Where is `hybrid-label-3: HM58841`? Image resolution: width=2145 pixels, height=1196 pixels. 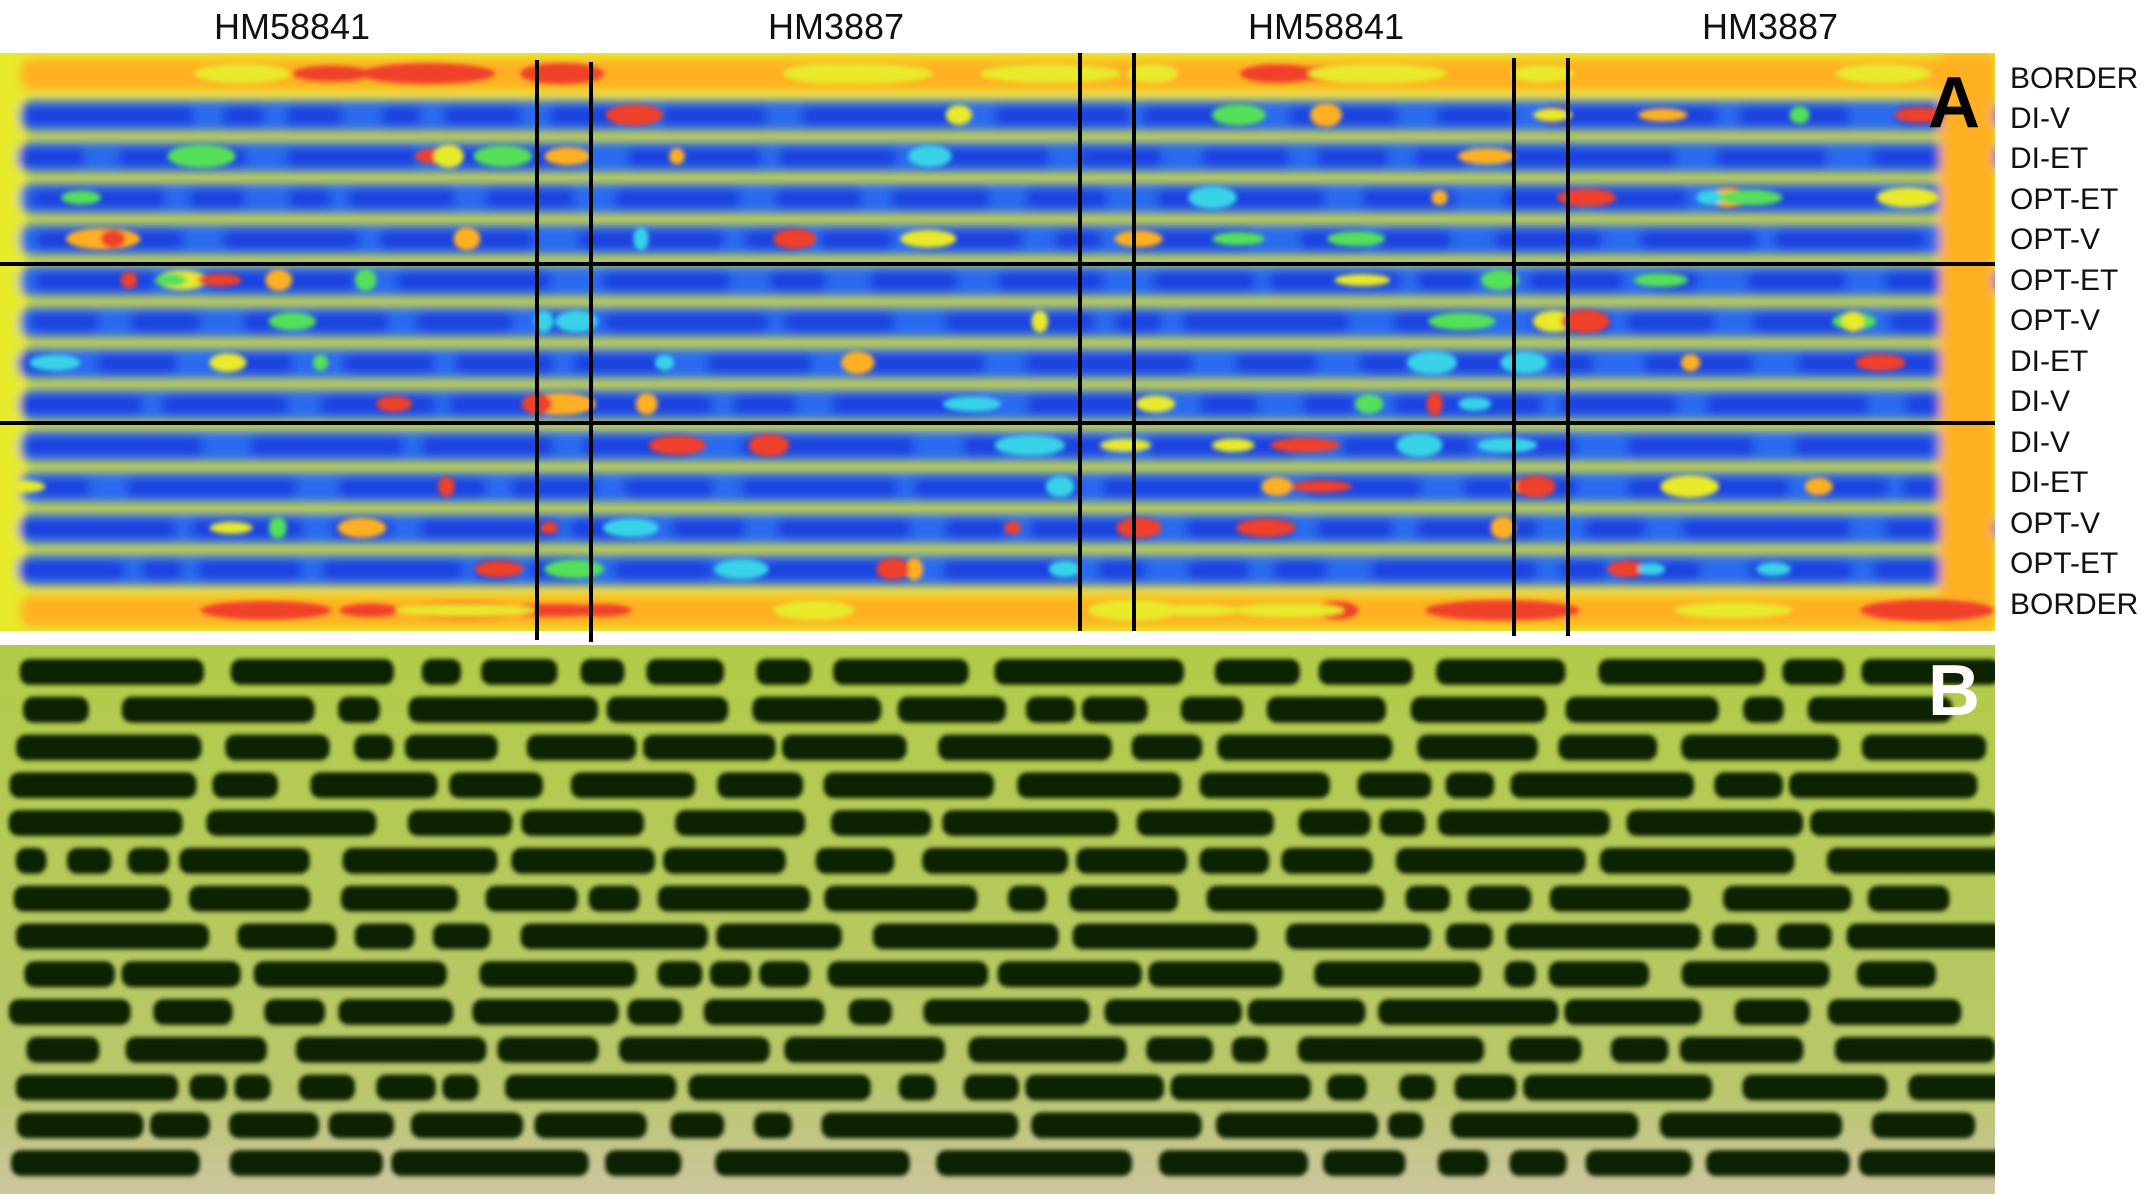 hybrid-label-3: HM58841 is located at coordinates (1326, 26).